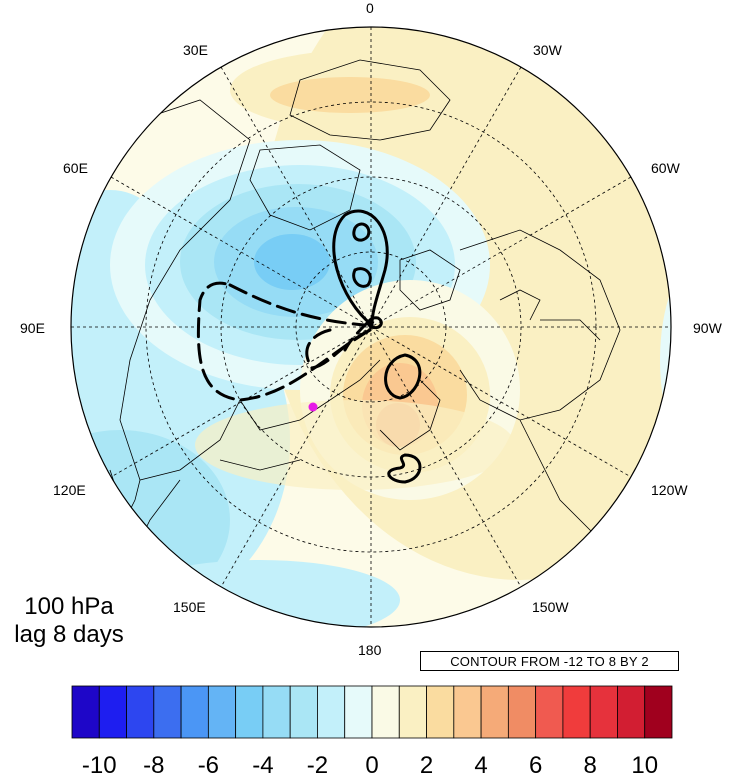  I want to click on colorbar-tick-label: -2, so click(317, 765).